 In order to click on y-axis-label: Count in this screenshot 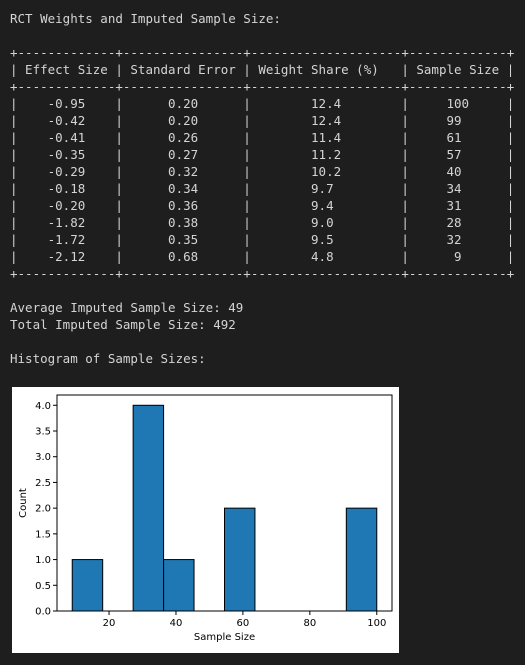, I will do `click(23, 503)`.